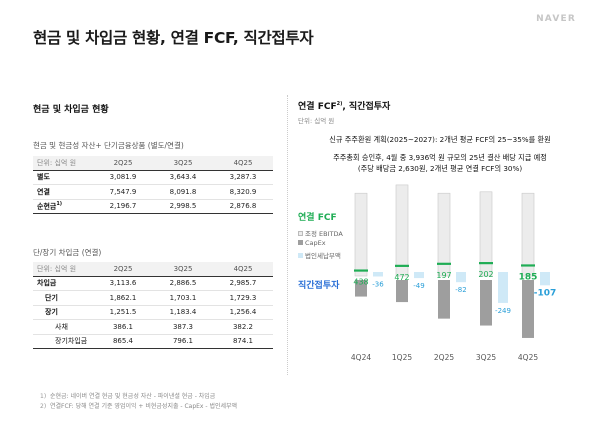 The image size is (600, 448). I want to click on cell: 1,729.3, so click(243, 298).